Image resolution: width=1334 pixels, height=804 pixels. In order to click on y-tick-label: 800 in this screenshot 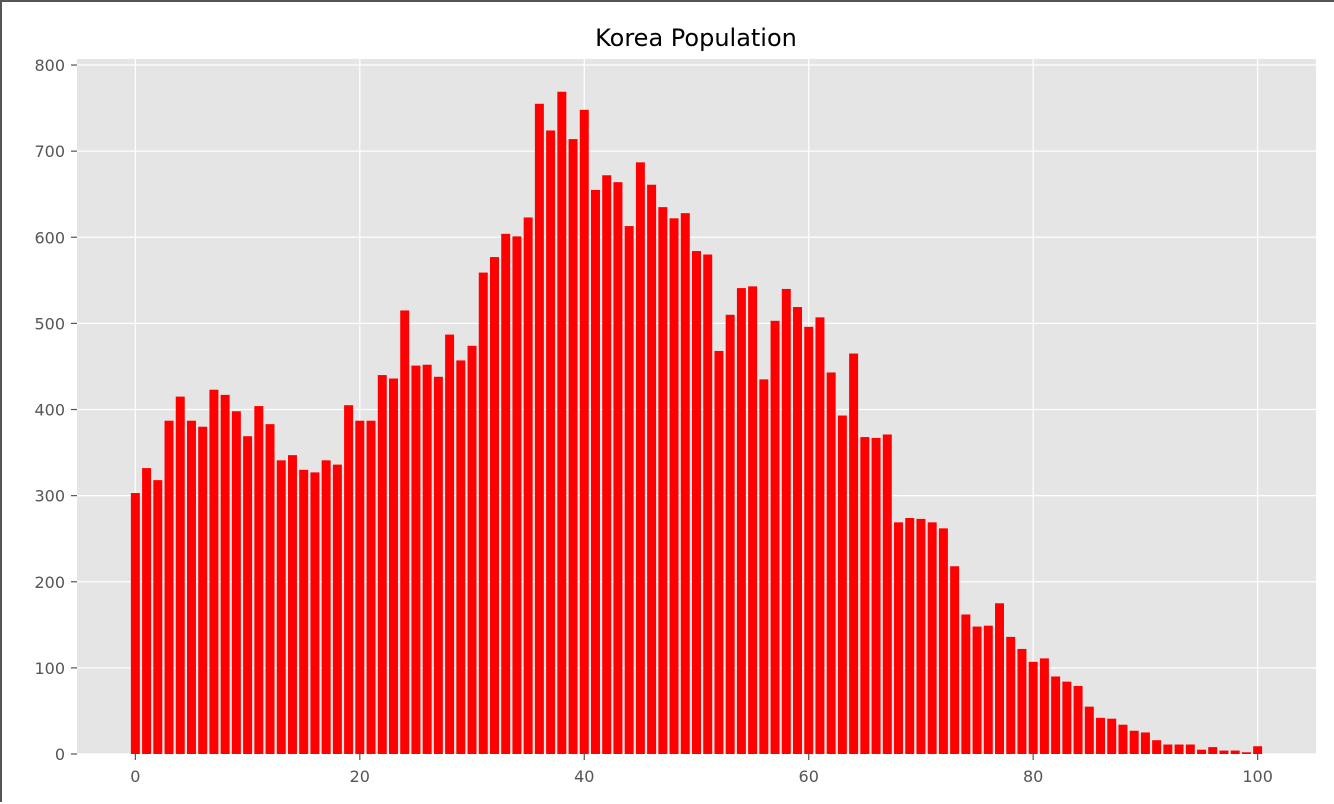, I will do `click(49, 65)`.